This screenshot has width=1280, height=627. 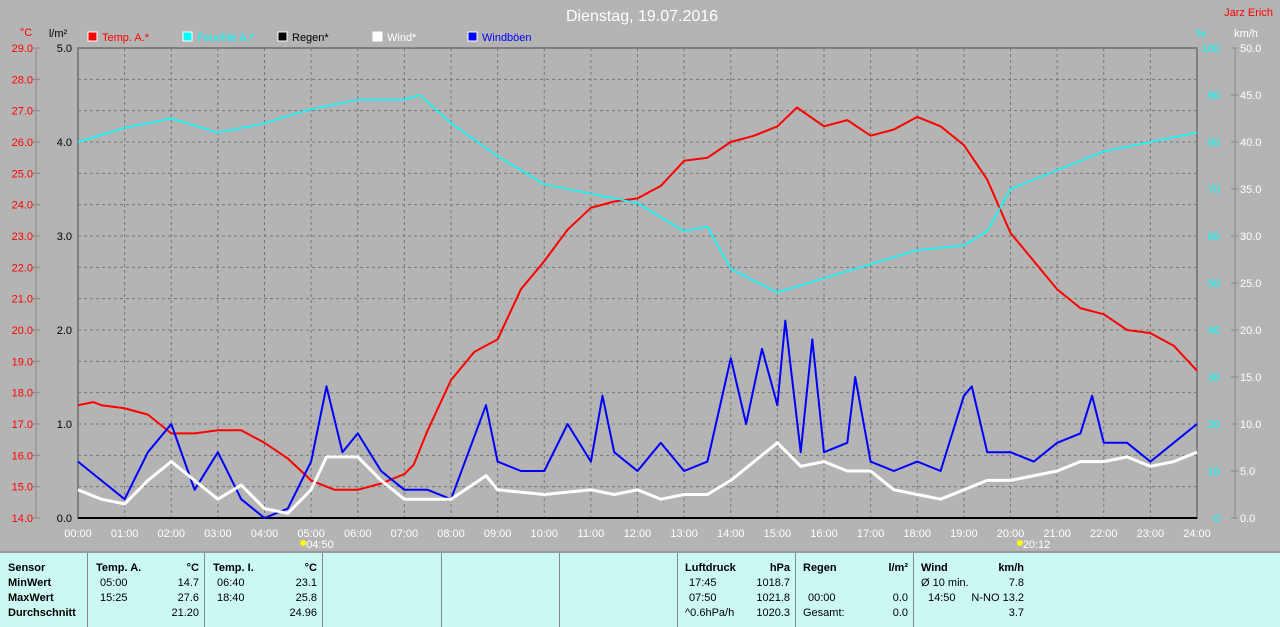 What do you see at coordinates (1250, 190) in the screenshot?
I see `wind-tick-label: 35.0` at bounding box center [1250, 190].